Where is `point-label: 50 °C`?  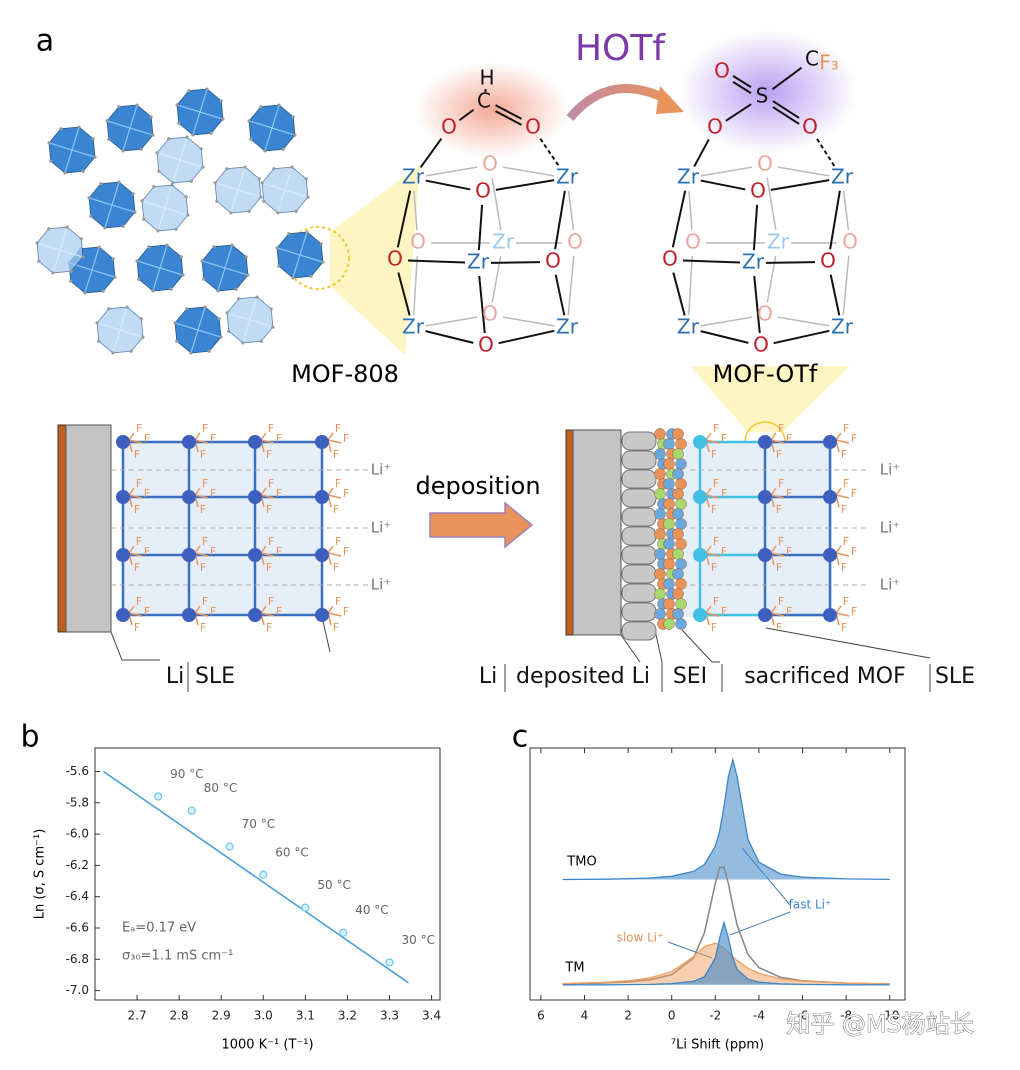 point-label: 50 °C is located at coordinates (333, 885).